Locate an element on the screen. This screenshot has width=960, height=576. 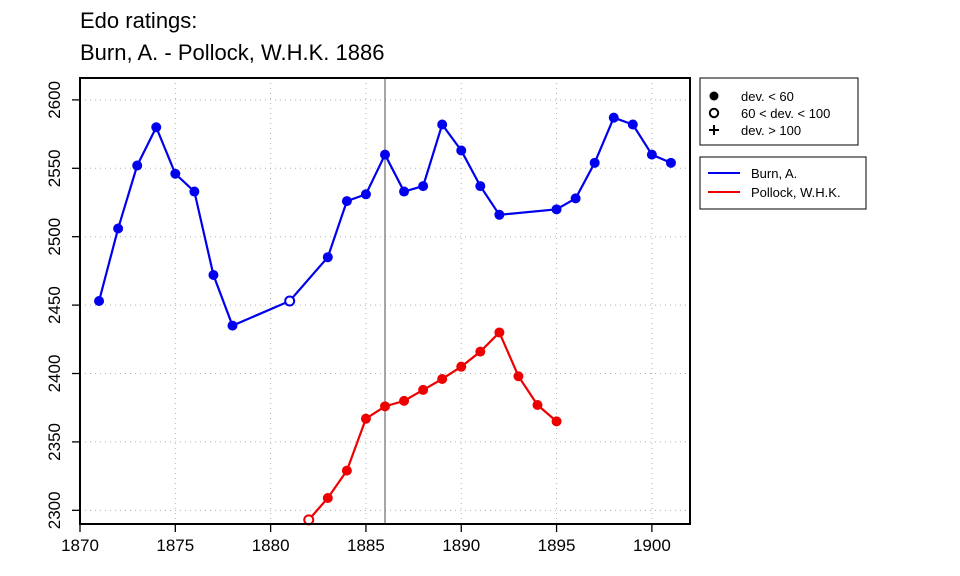
x-tick-label: 1895 is located at coordinates (557, 545).